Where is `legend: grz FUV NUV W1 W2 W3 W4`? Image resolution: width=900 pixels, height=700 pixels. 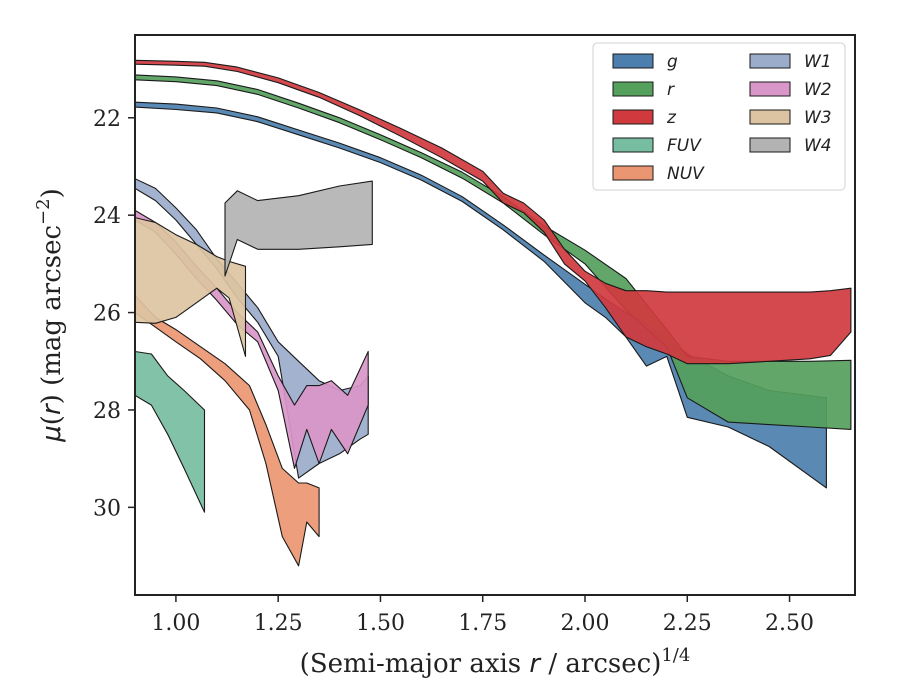
legend: grz FUV NUV W1 W2 W3 W4 is located at coordinates (719, 116).